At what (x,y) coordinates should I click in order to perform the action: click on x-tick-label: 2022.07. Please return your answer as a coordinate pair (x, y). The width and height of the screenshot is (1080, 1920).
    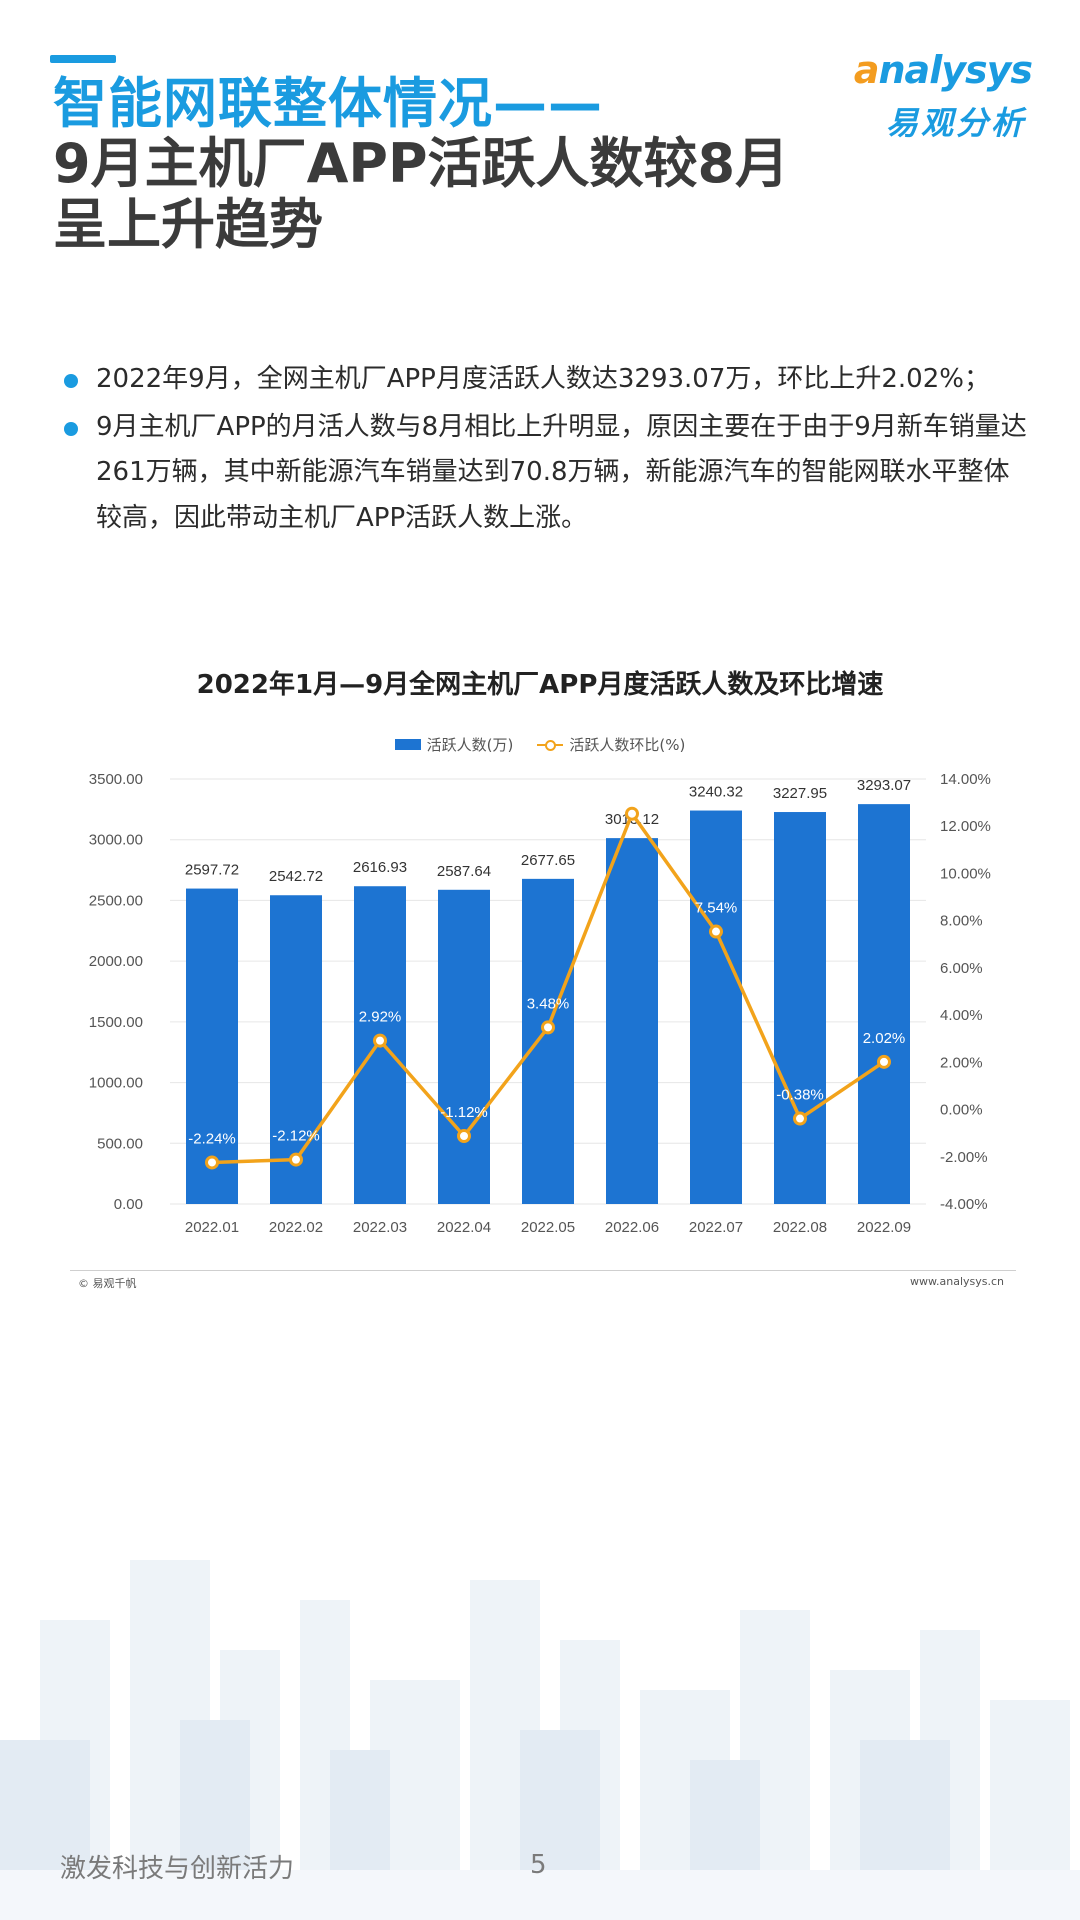
    Looking at the image, I should click on (716, 1227).